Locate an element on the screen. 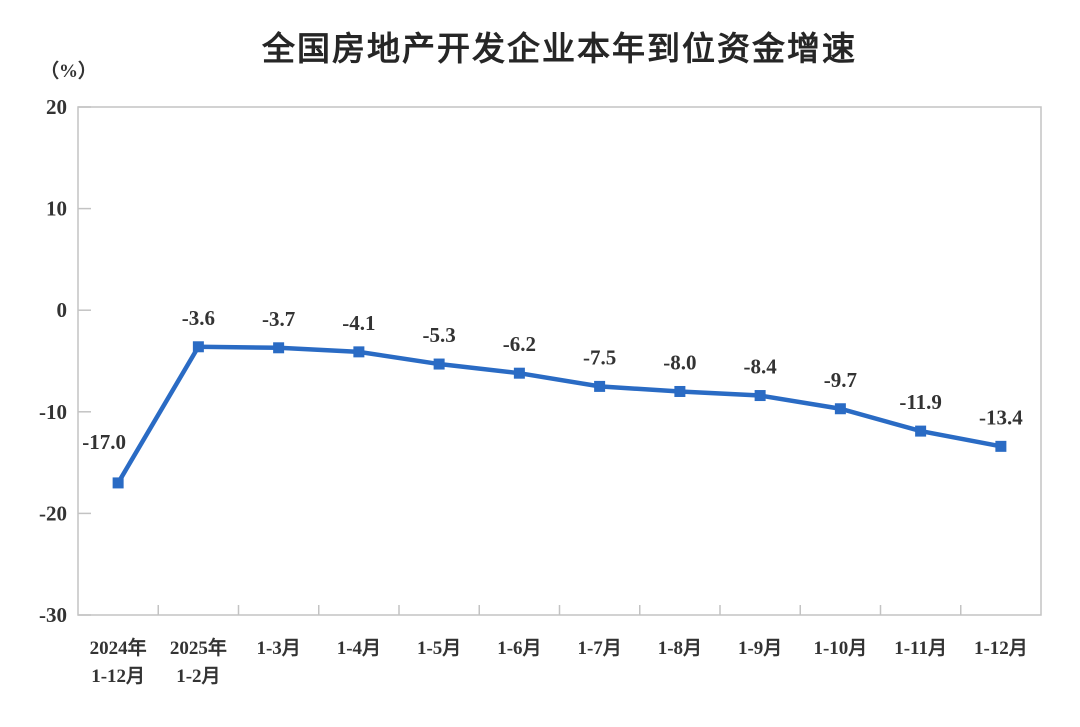  x-axis-label: 2024年 1-12月 is located at coordinates (118, 661).